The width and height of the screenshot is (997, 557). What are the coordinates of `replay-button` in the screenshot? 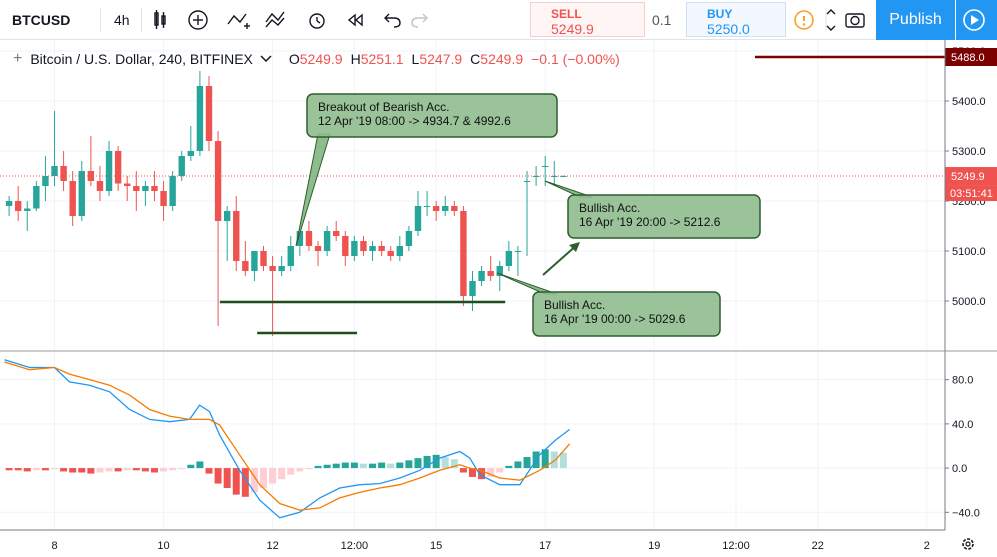 It's located at (976, 20).